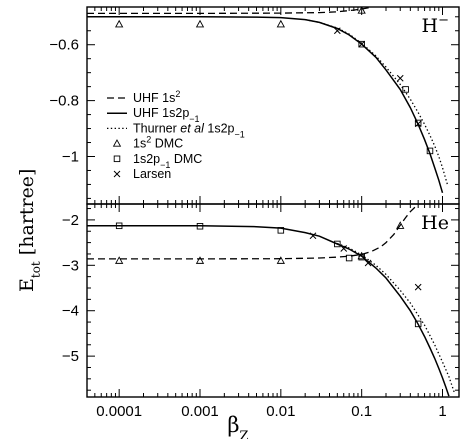  I want to click on legend-entry: UHF 1s2, so click(143, 97).